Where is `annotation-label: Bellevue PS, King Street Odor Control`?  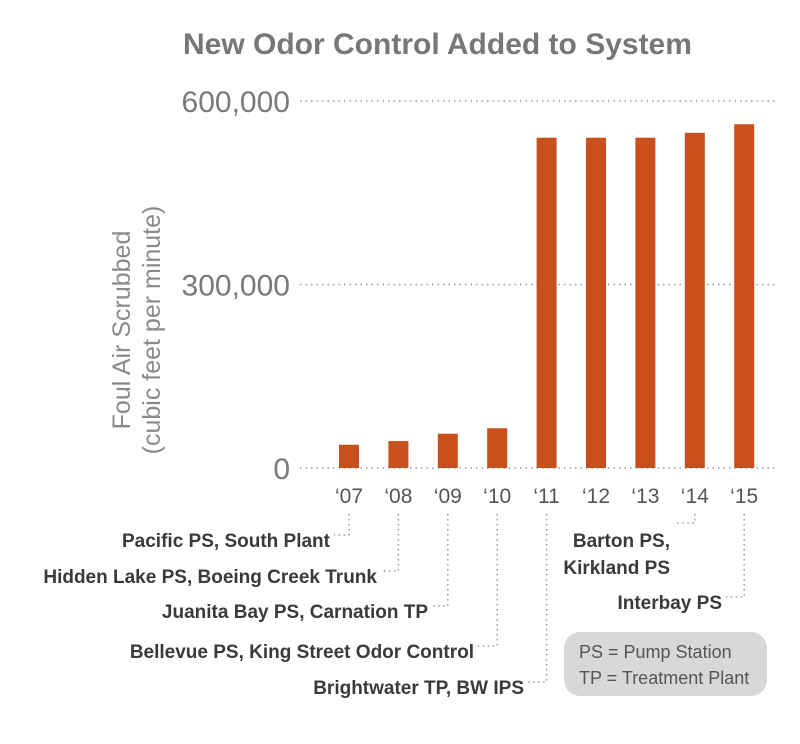
annotation-label: Bellevue PS, King Street Odor Control is located at coordinates (302, 652).